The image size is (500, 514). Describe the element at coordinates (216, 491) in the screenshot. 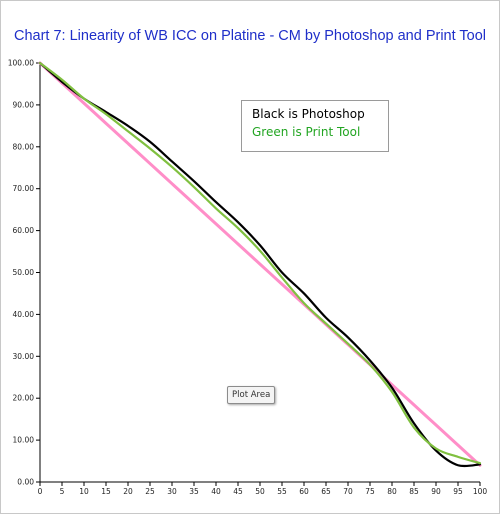

I see `x-tick-label: 40` at that location.